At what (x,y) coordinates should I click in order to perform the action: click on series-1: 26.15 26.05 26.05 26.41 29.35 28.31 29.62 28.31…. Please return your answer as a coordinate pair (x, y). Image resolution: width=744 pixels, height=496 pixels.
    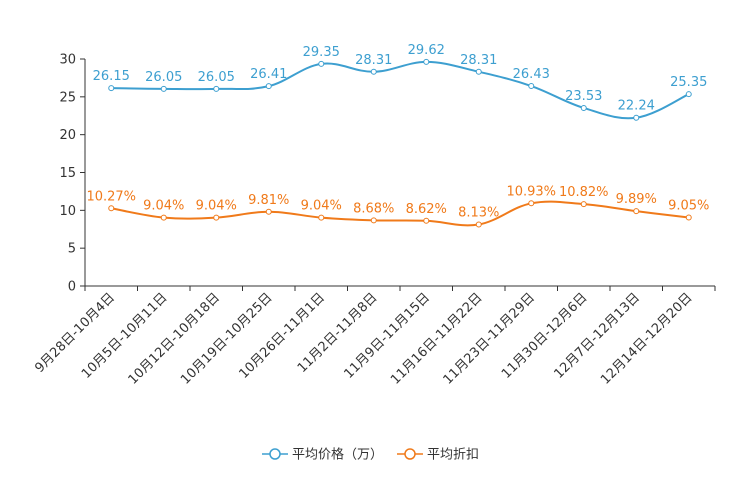
    Looking at the image, I should click on (400, 82).